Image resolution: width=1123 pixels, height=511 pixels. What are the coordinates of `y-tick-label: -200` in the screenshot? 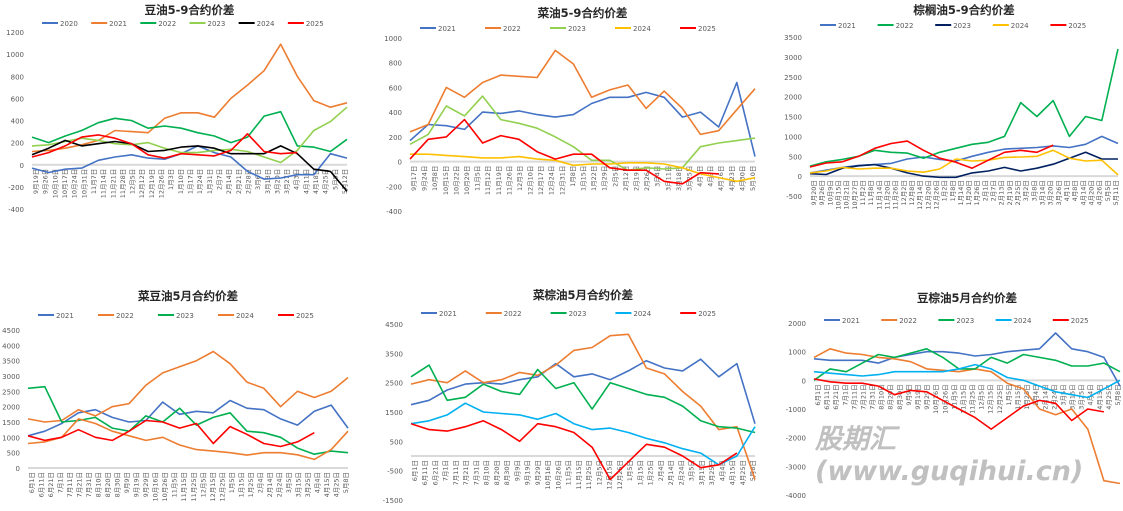 It's located at (16, 188).